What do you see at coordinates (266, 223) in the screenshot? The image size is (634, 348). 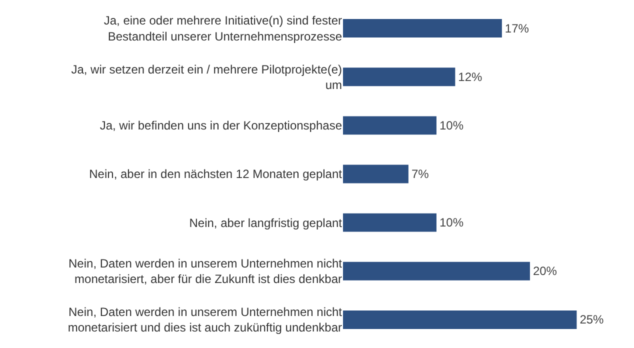 I see `y-tick-label: Nein, aber langfristig geplant` at bounding box center [266, 223].